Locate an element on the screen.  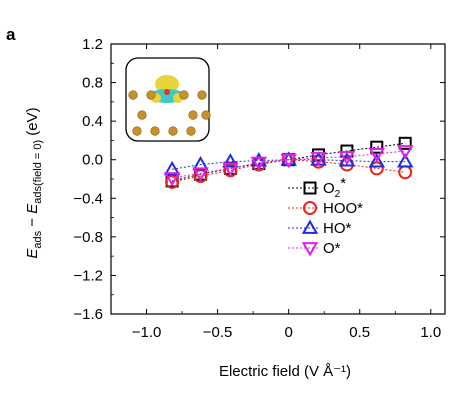
inset-image is located at coordinates (168, 99).